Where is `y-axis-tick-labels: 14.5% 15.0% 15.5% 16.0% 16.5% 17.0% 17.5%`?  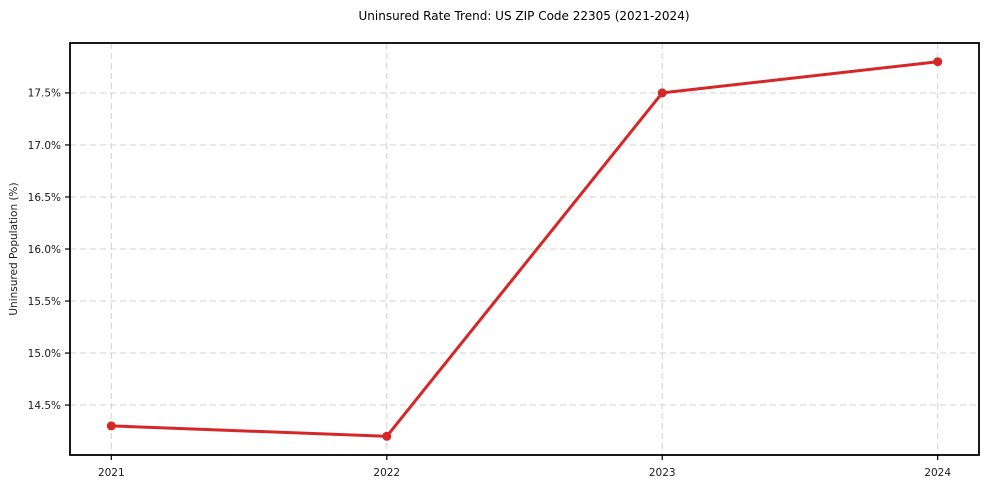
y-axis-tick-labels: 14.5% 15.0% 15.5% 16.0% 16.5% 17.0% 17.5% is located at coordinates (44, 250).